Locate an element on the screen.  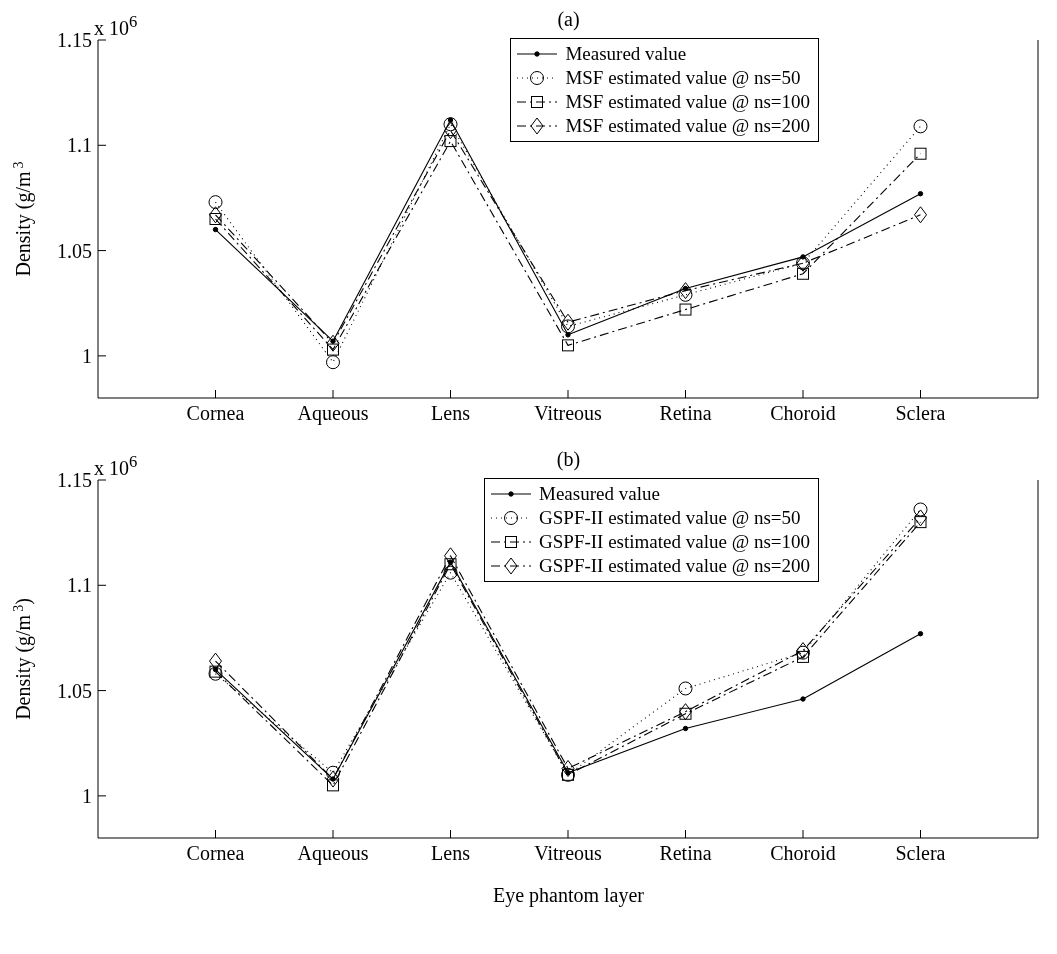
legend-label: MSF estimated value @ ns=200 is located at coordinates (687, 126).